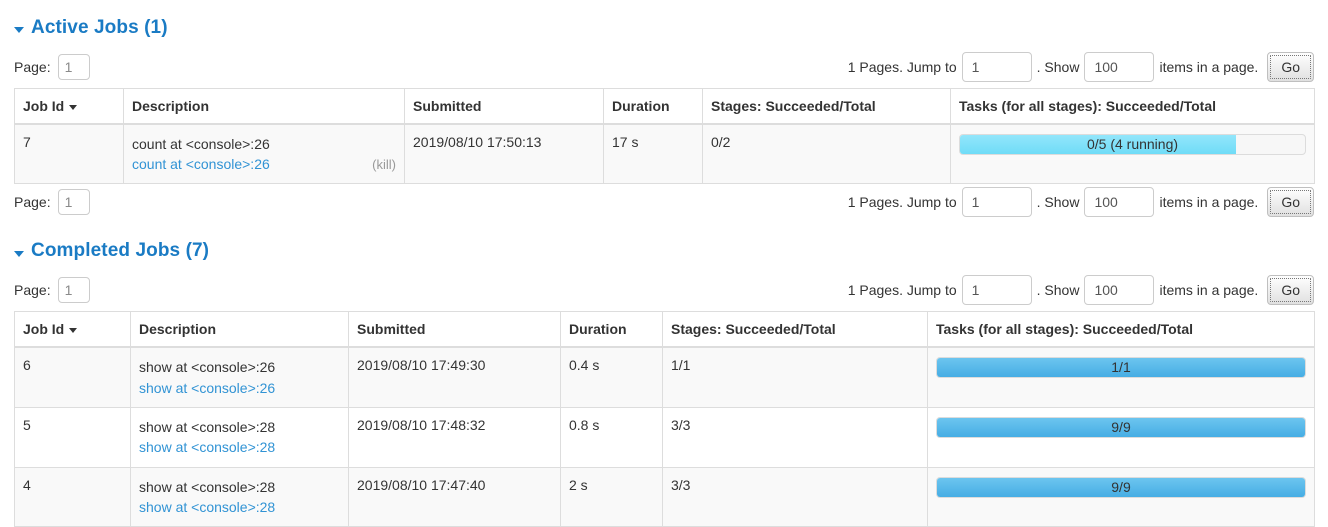  I want to click on cell-job-id: 6, so click(72, 377).